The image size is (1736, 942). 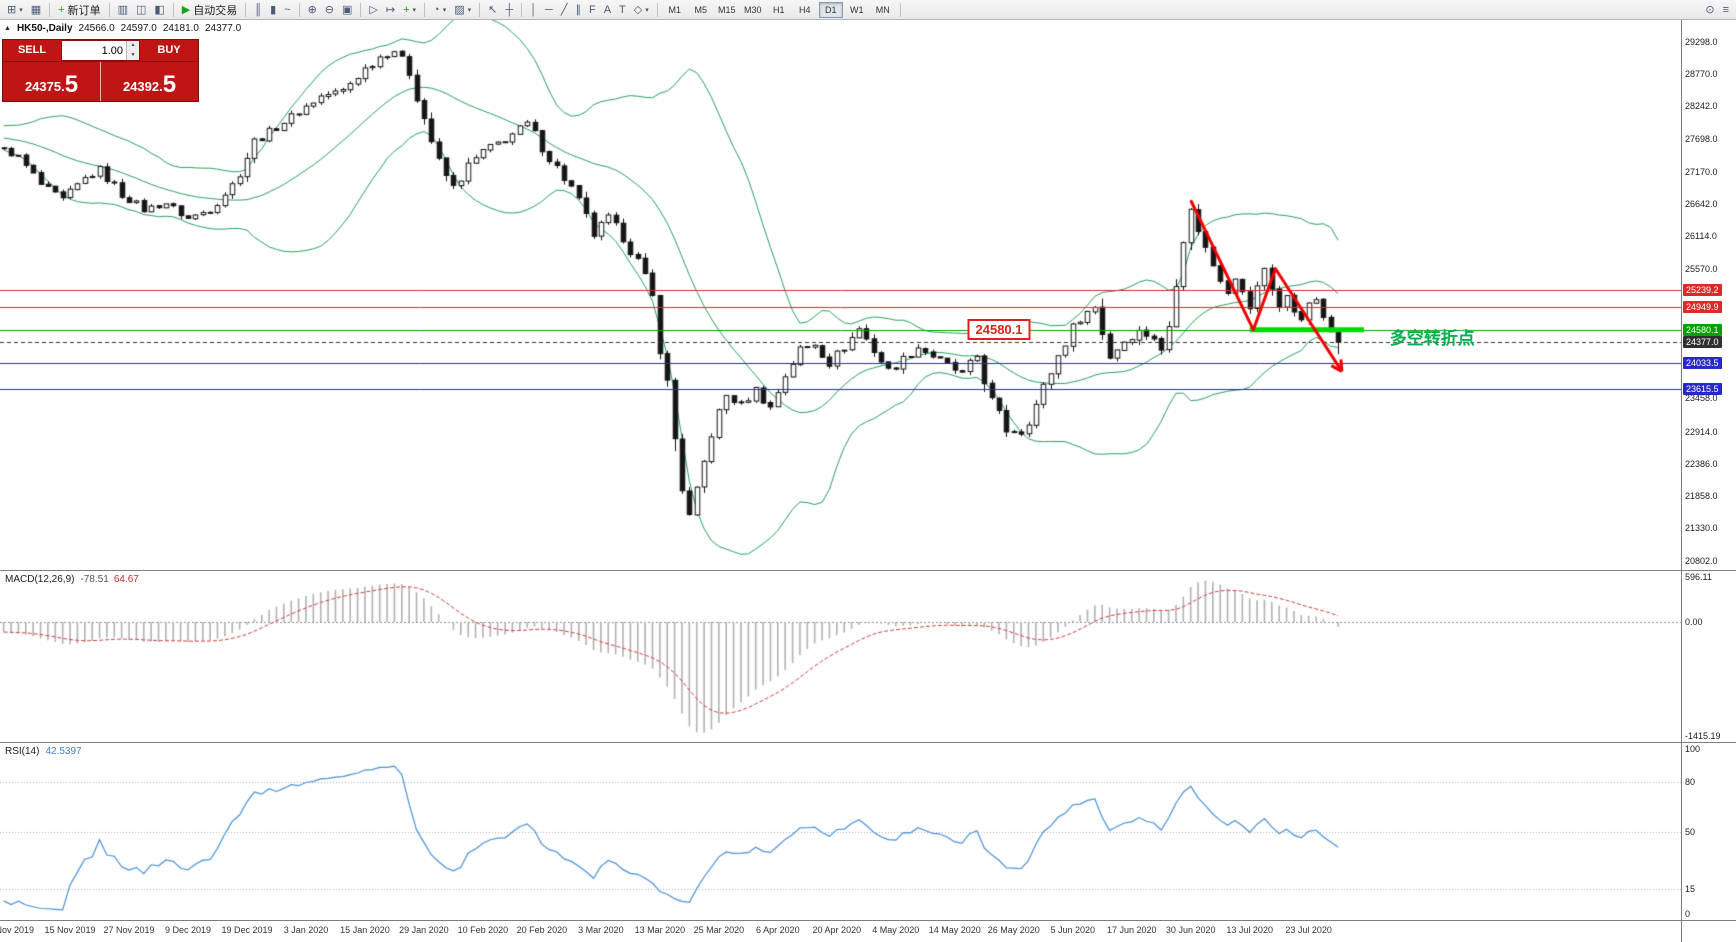 I want to click on date-tick-label: 9 Dec 2019, so click(x=188, y=930).